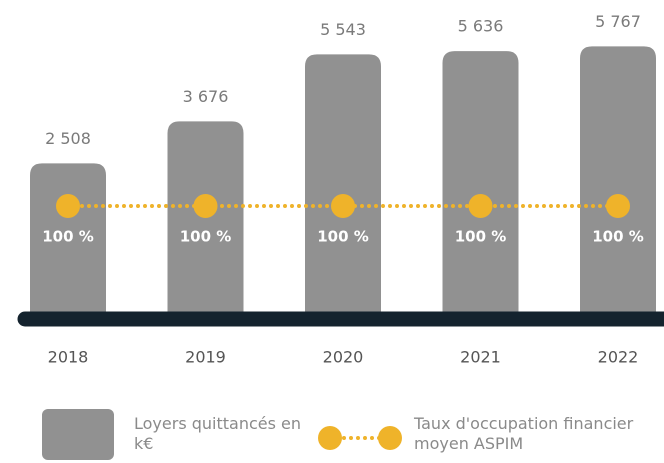  Describe the element at coordinates (524, 433) in the screenshot. I see `legend-label: Taux d'occupation financier moyen ASPIM` at that location.